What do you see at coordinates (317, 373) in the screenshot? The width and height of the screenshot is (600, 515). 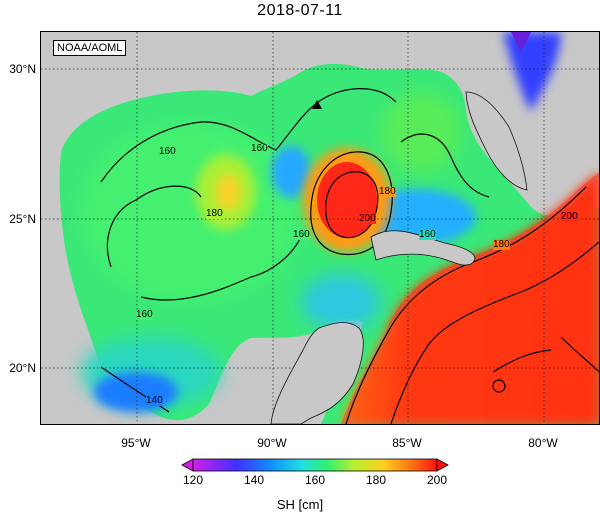 I see `yucatan-land` at bounding box center [317, 373].